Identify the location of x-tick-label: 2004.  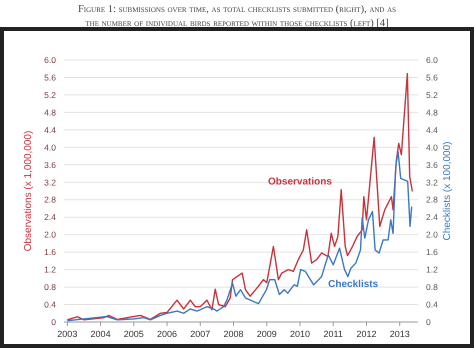
(100, 334).